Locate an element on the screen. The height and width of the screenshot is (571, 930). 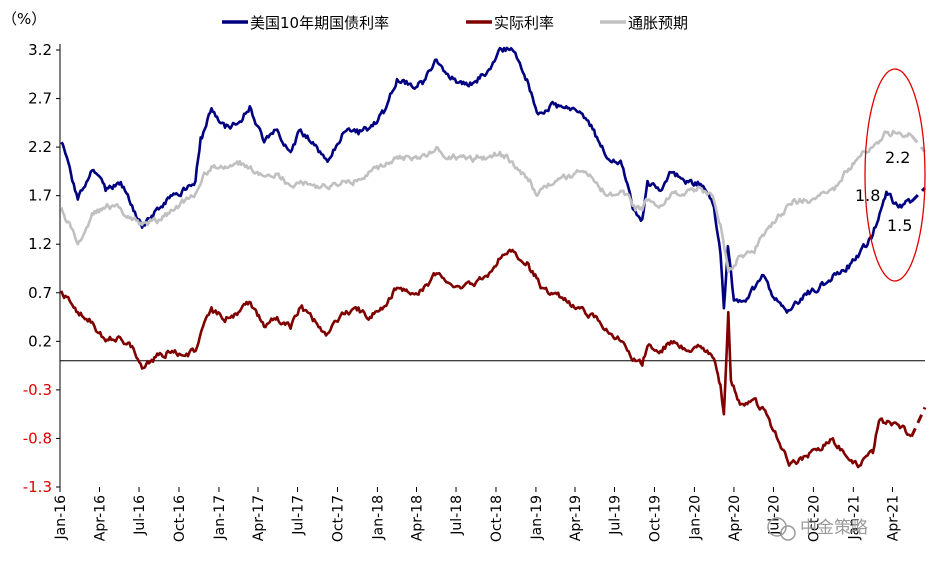
y-tick-label: 0.7 is located at coordinates (40, 293).